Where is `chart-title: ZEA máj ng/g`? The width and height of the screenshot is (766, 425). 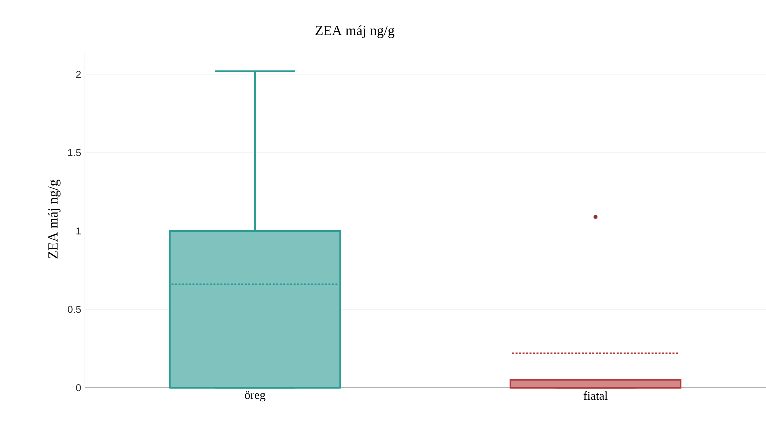 chart-title: ZEA máj ng/g is located at coordinates (355, 32).